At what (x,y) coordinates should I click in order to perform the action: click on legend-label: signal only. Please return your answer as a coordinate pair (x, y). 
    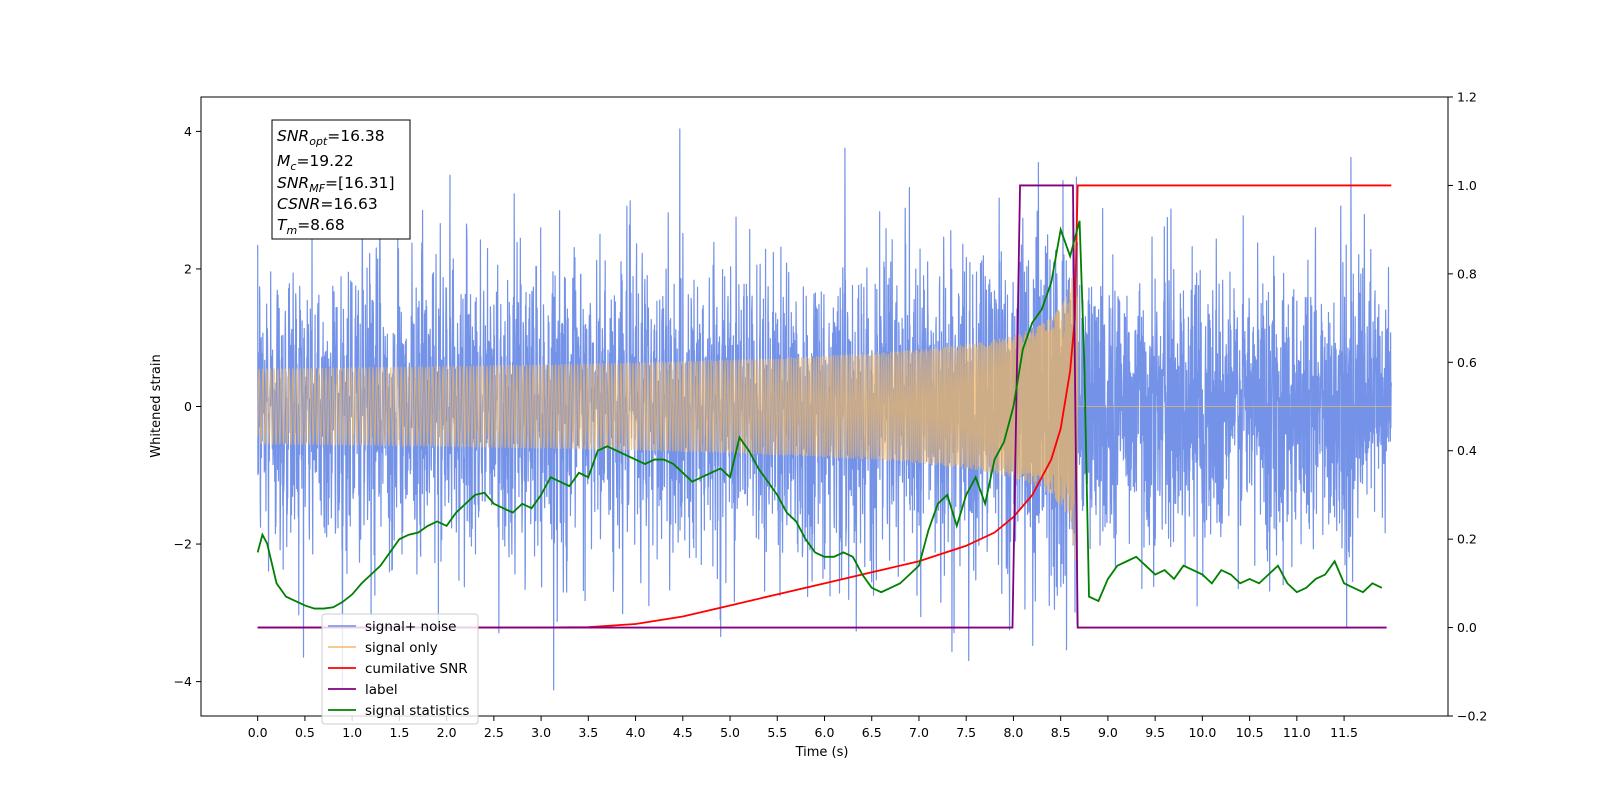
    Looking at the image, I should click on (401, 648).